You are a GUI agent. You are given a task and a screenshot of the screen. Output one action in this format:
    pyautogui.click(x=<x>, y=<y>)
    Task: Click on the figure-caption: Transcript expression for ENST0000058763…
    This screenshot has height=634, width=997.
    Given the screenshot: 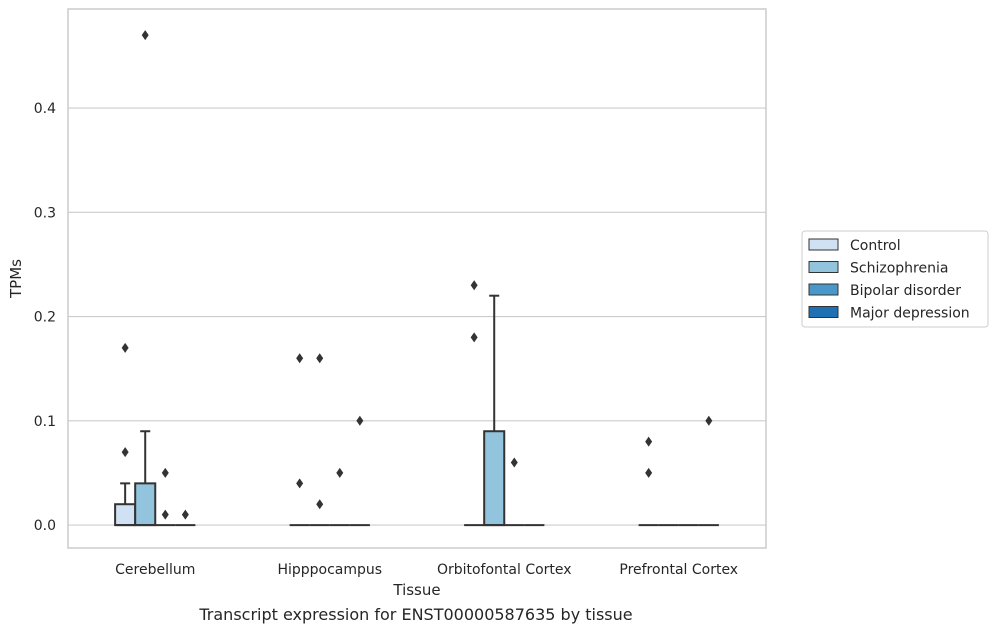 What is the action you would take?
    pyautogui.click(x=416, y=614)
    